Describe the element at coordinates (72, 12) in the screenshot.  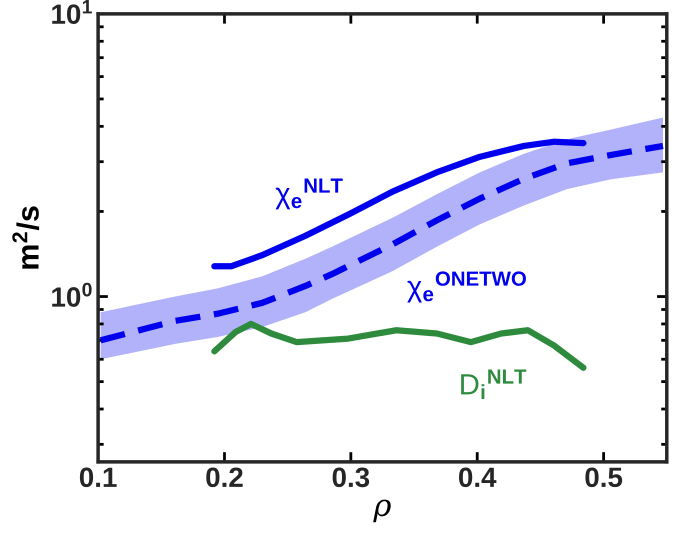
I see `y-tick-label: 10$^{1}$` at that location.